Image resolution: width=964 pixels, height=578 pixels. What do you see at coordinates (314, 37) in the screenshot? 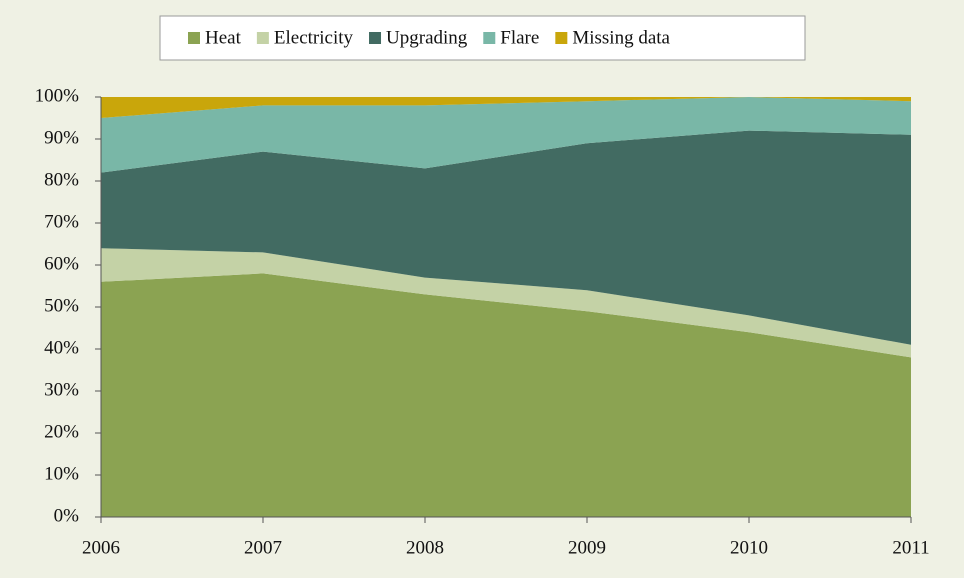
I see `legend-label: Electricity` at bounding box center [314, 37].